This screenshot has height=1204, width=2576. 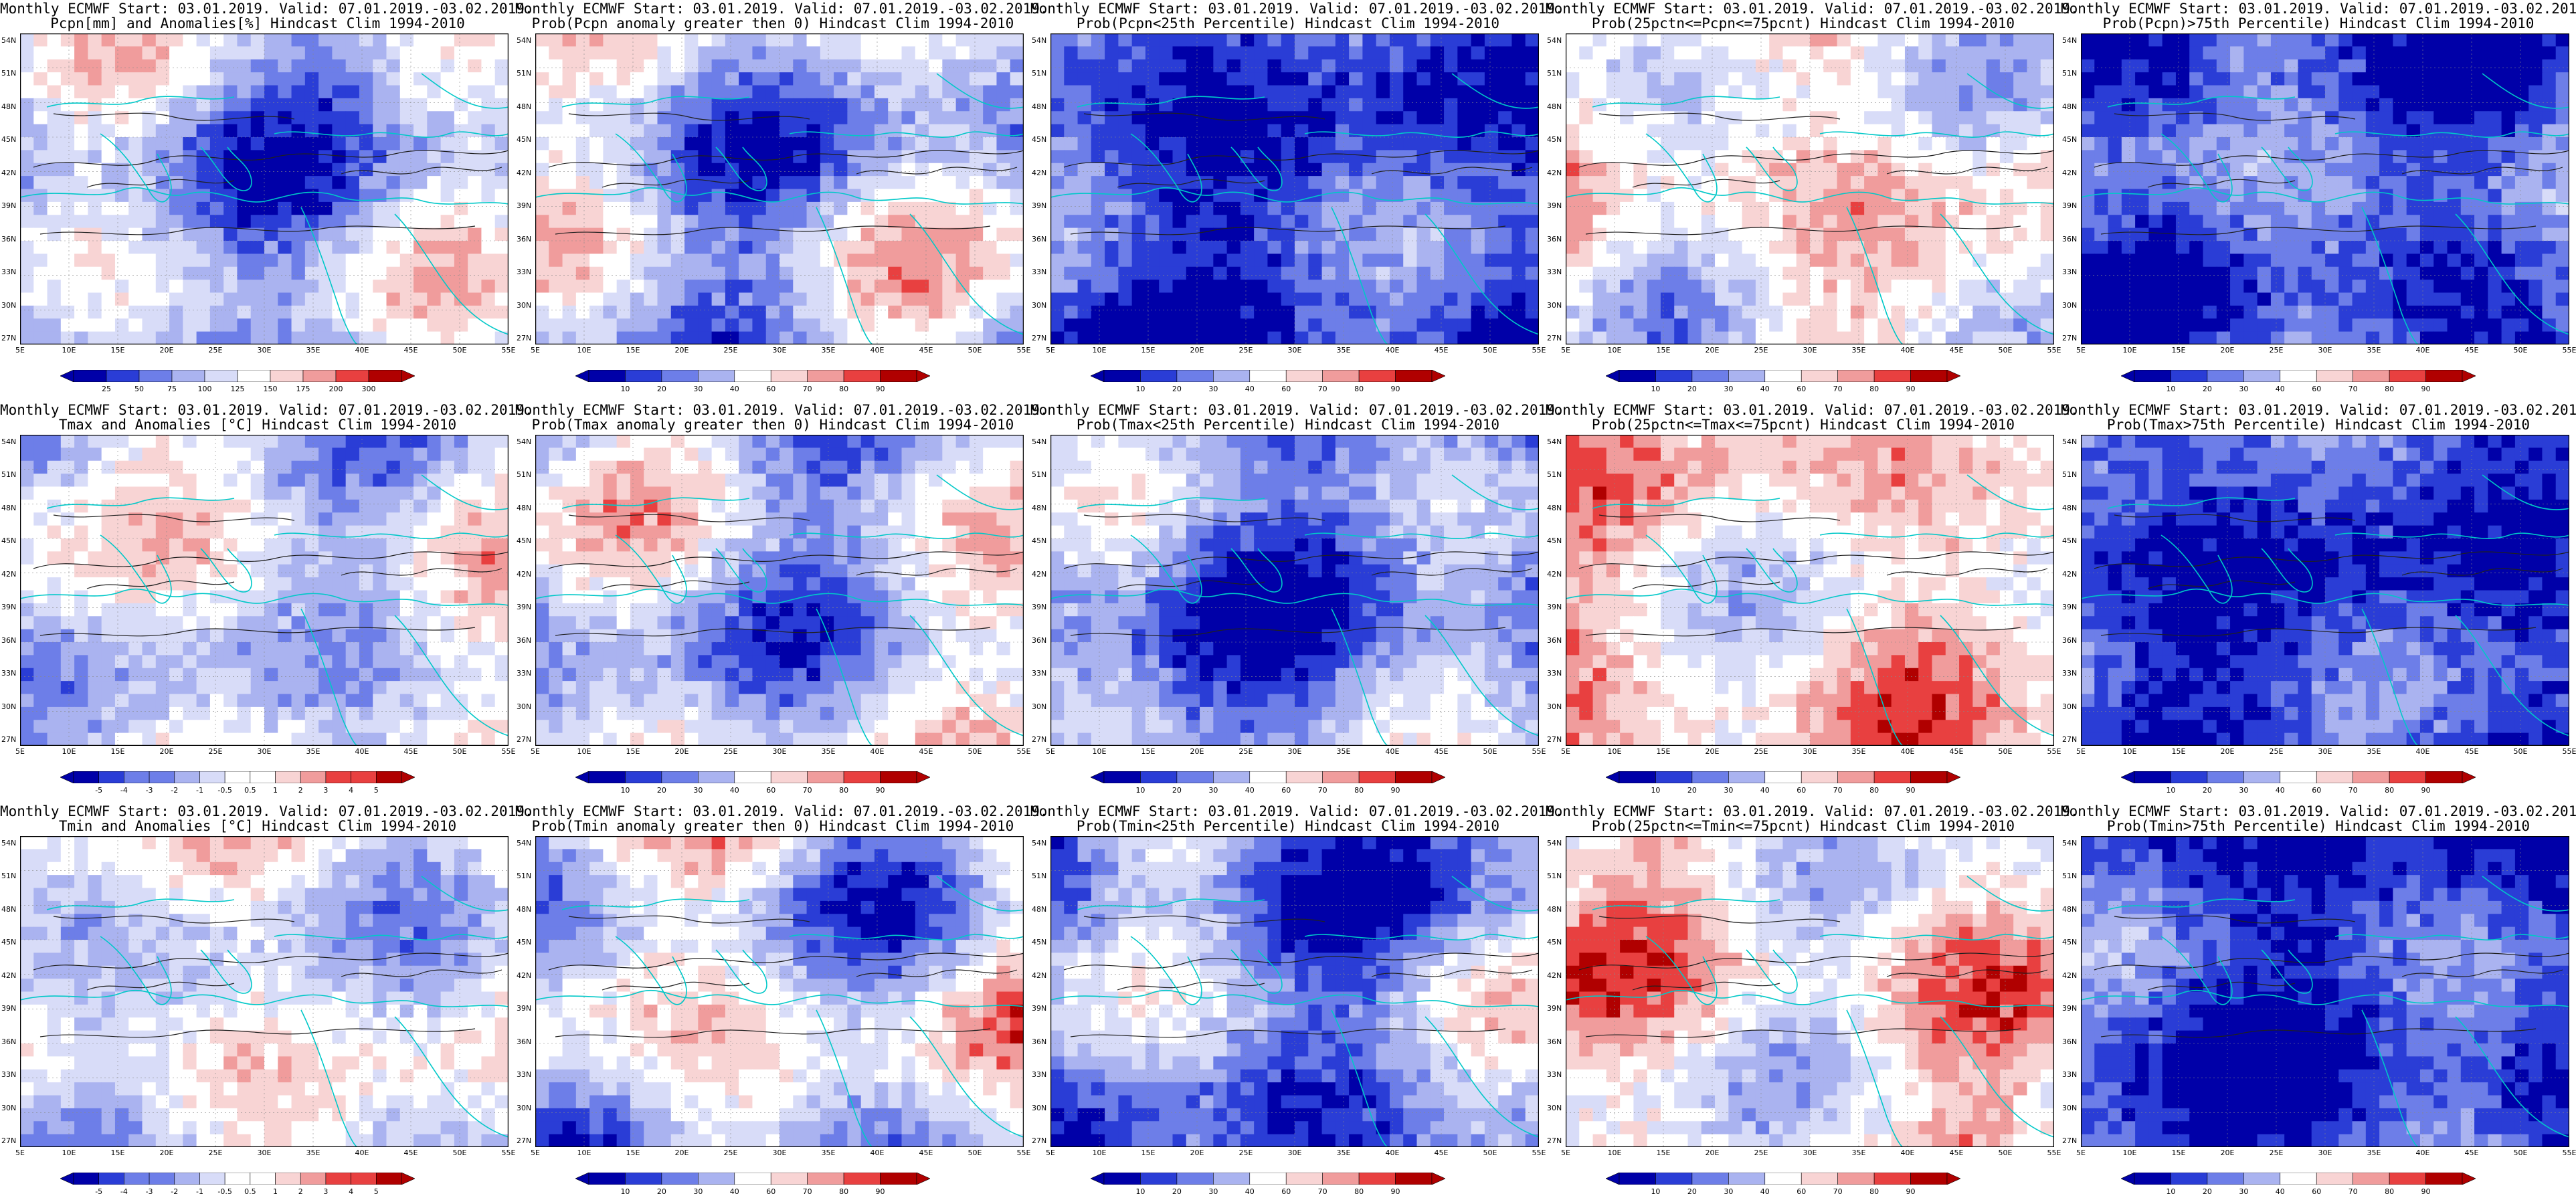 What do you see at coordinates (1810, 188) in the screenshot?
I see `map-field-svg` at bounding box center [1810, 188].